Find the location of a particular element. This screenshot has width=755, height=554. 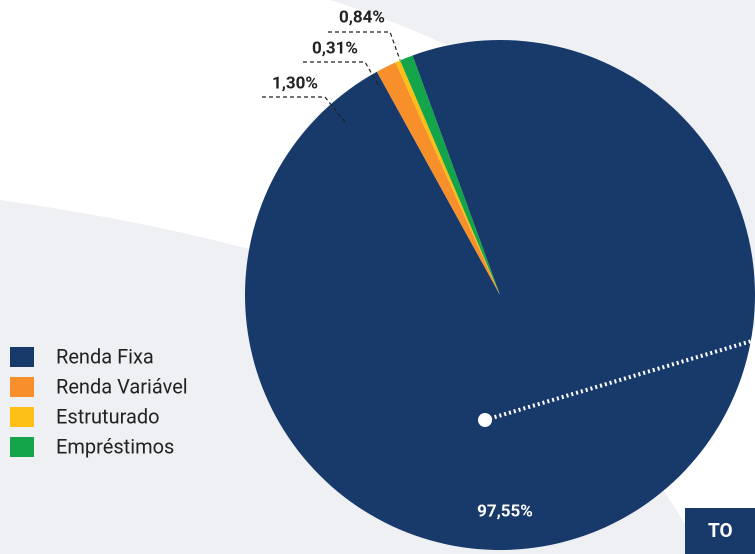

total-label: TO is located at coordinates (720, 530).